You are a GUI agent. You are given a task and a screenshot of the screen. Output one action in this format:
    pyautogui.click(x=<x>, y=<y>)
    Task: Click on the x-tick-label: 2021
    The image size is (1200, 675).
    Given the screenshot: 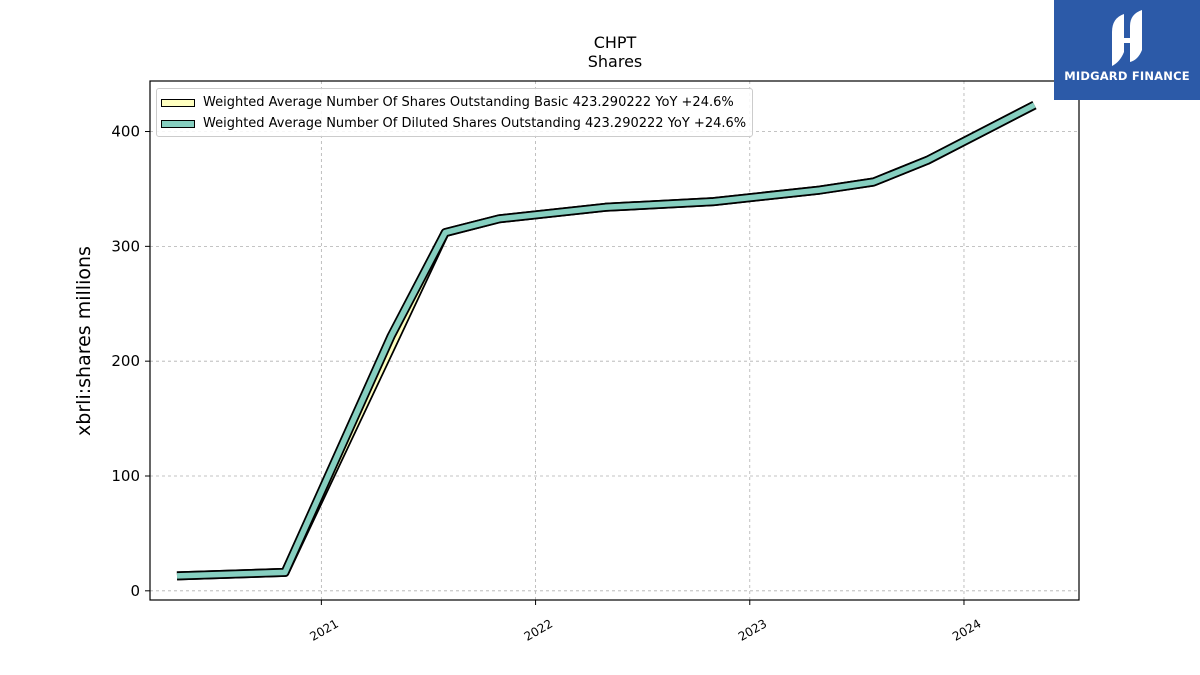 What is the action you would take?
    pyautogui.click(x=323, y=629)
    